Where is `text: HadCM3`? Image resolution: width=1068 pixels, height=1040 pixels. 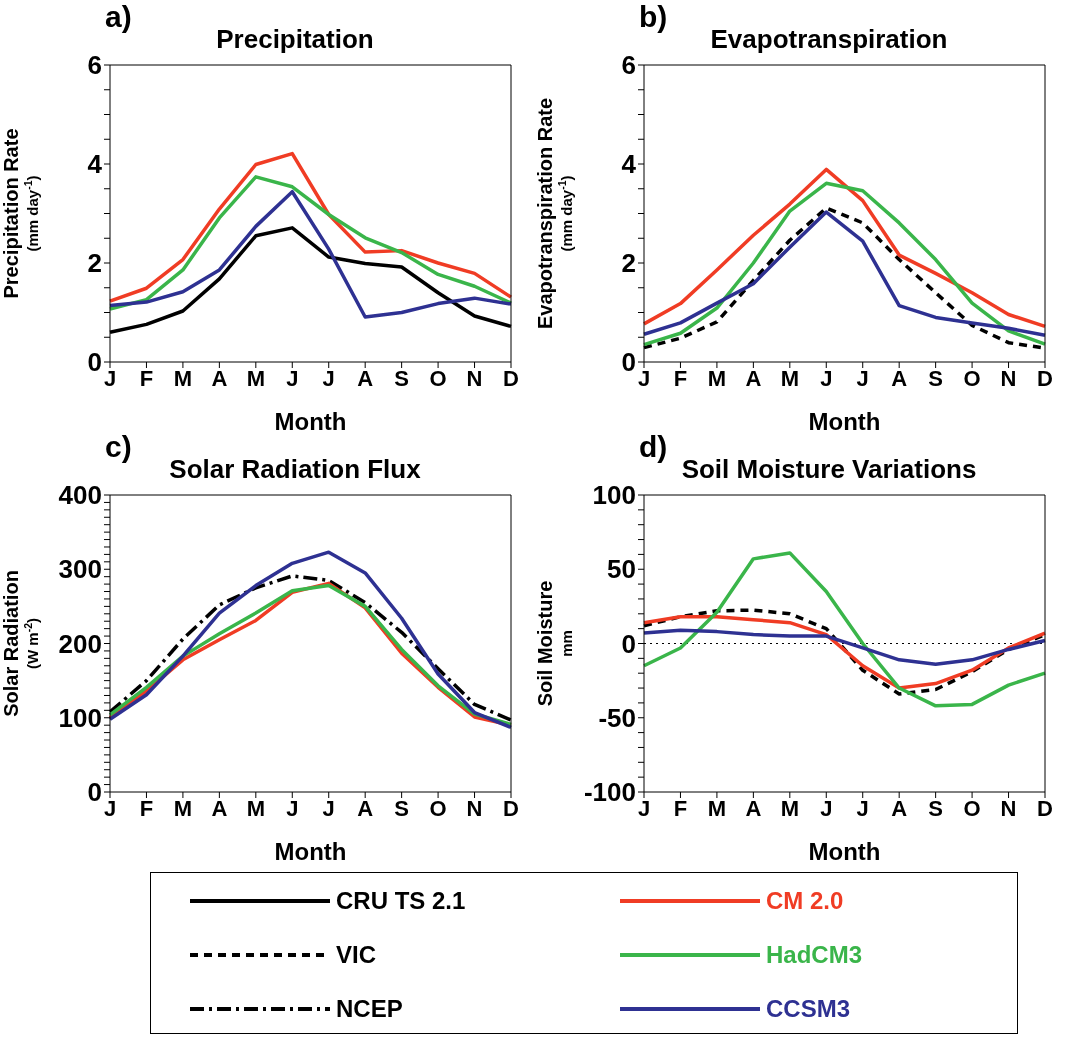 text: HadCM3 is located at coordinates (814, 955).